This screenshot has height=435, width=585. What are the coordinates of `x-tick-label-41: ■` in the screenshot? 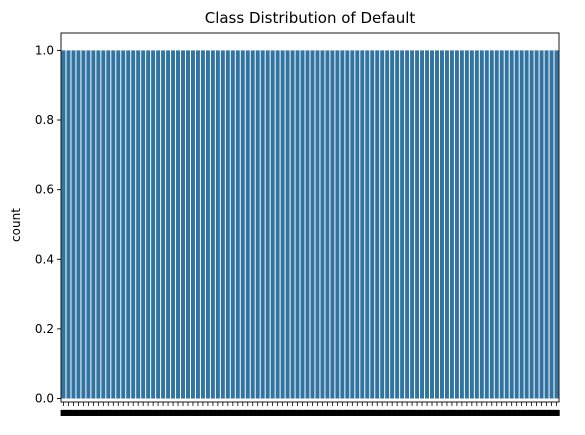 It's located at (268, 412).